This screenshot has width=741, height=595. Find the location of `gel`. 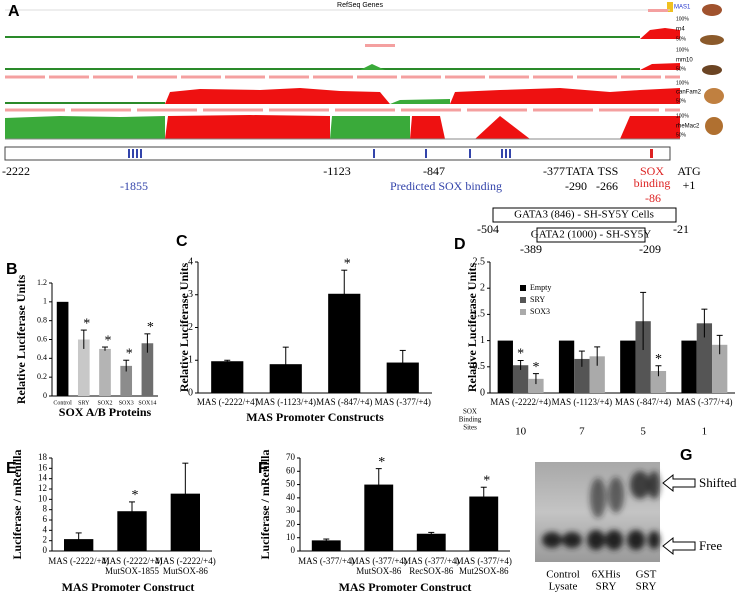

gel is located at coordinates (615, 512).